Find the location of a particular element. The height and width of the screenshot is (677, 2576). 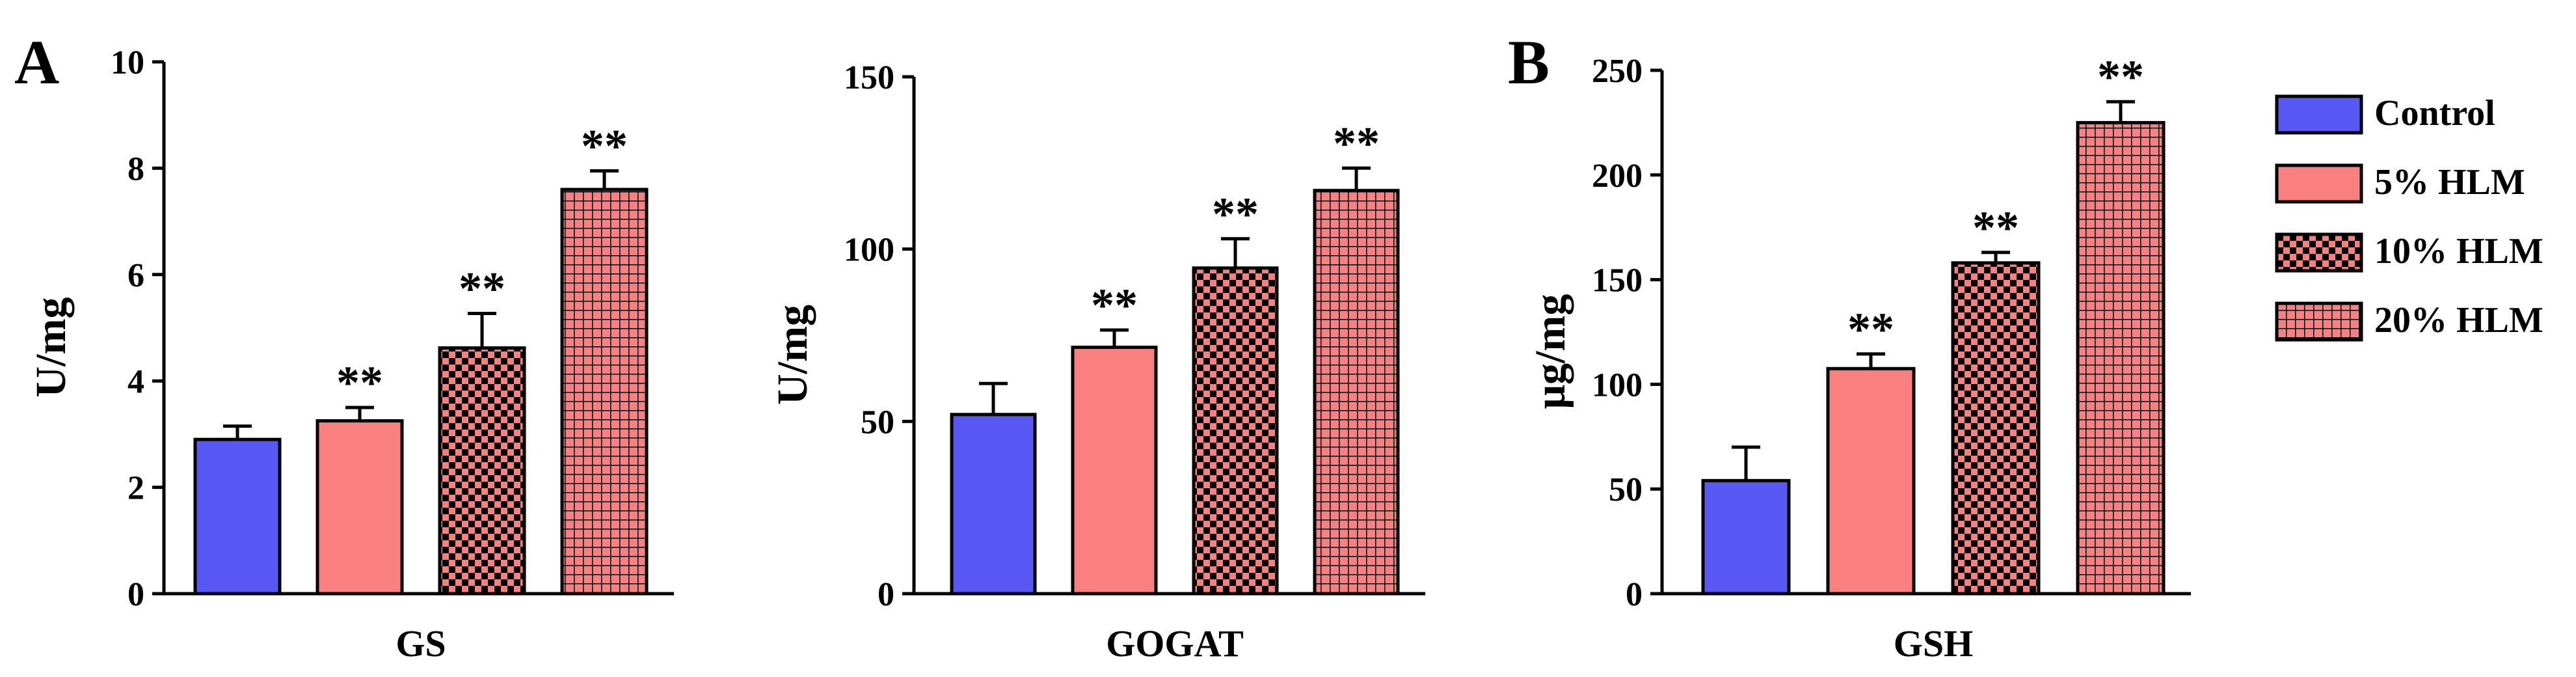

legend-swatch-control is located at coordinates (2319, 114).